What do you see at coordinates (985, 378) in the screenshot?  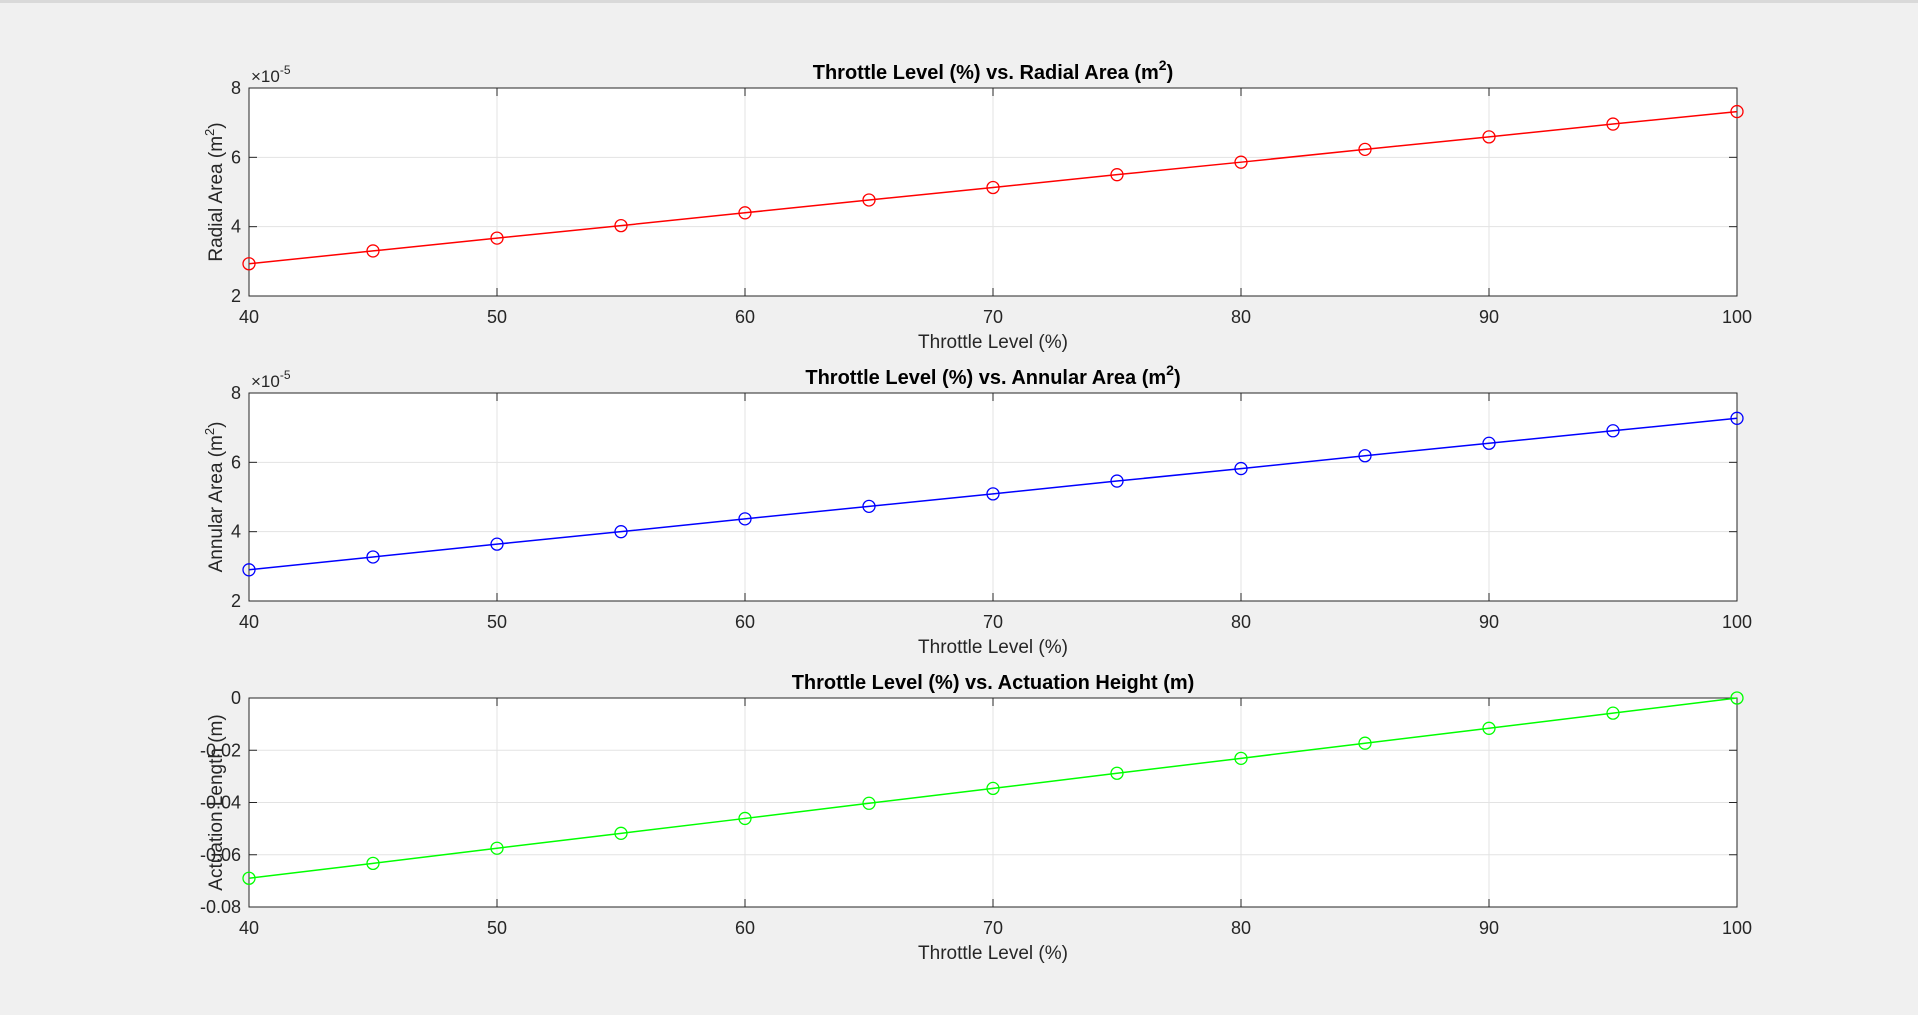 I see `chart-title-main: Throttle Level (%) vs. Annular Area (m` at bounding box center [985, 378].